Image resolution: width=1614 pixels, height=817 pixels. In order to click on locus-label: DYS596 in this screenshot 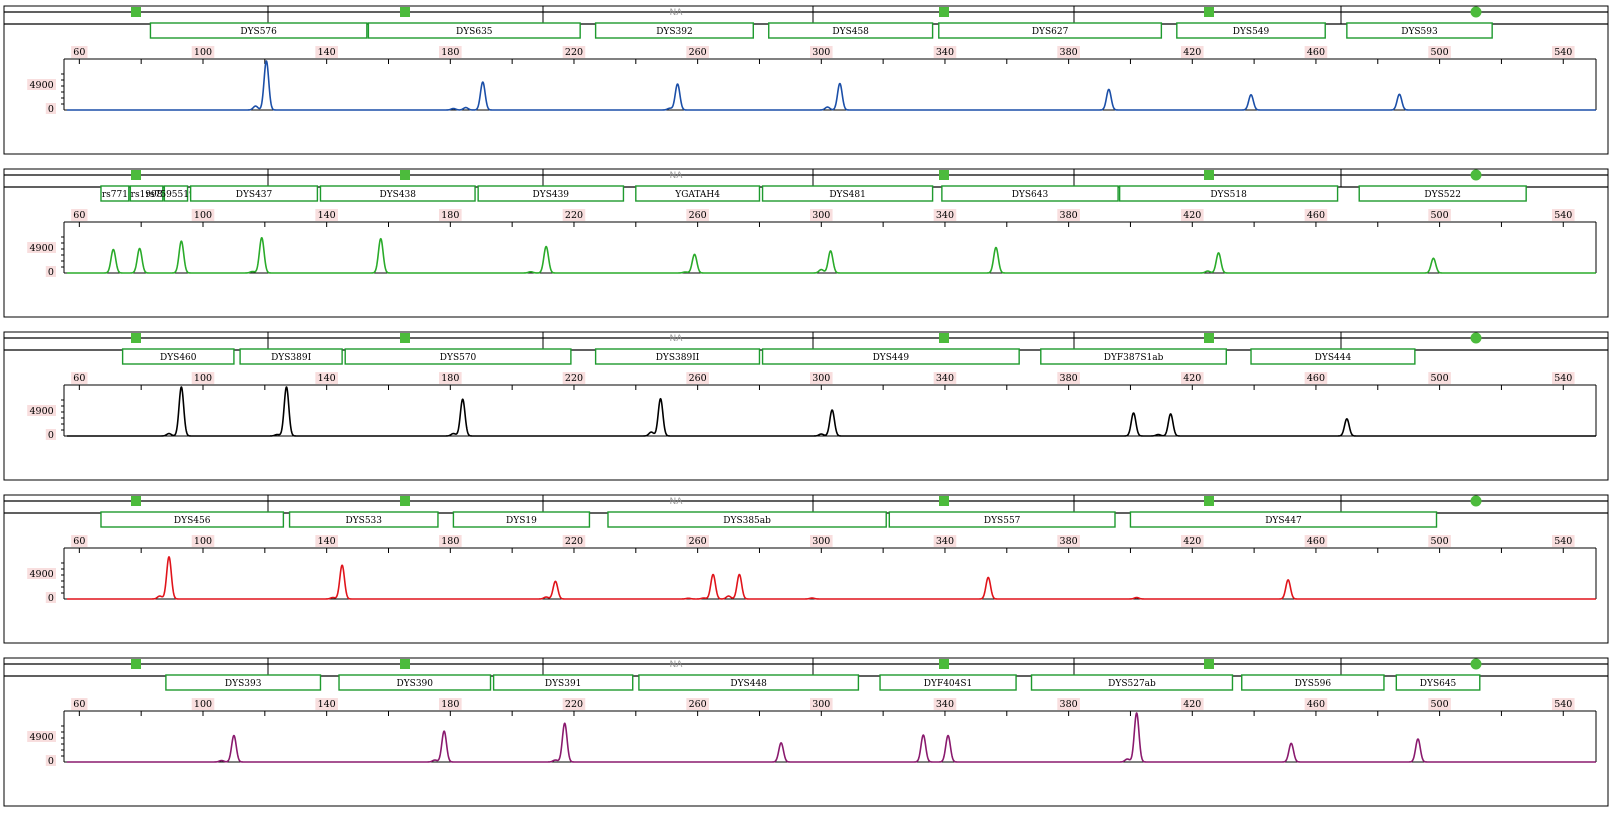, I will do `click(1313, 684)`.